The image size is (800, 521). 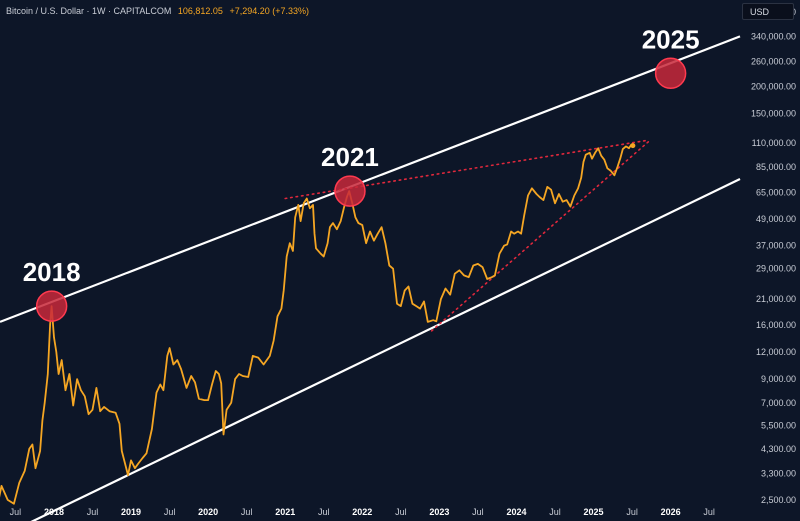 I want to click on annotation-label: 2025, so click(x=671, y=39).